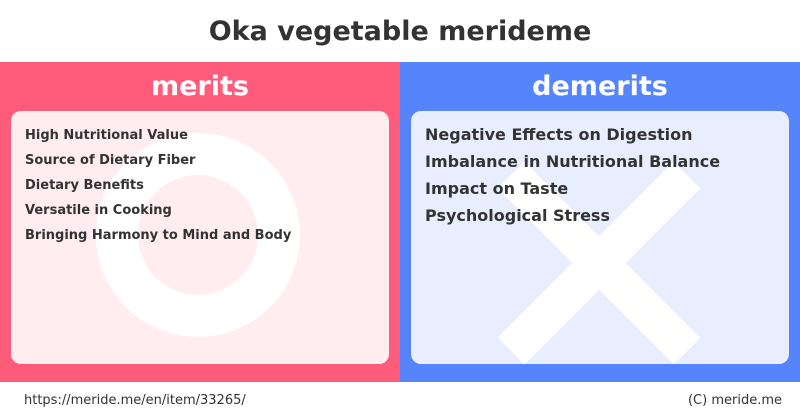 The image size is (800, 418). I want to click on merit-item: Versatile in Cooking, so click(98, 210).